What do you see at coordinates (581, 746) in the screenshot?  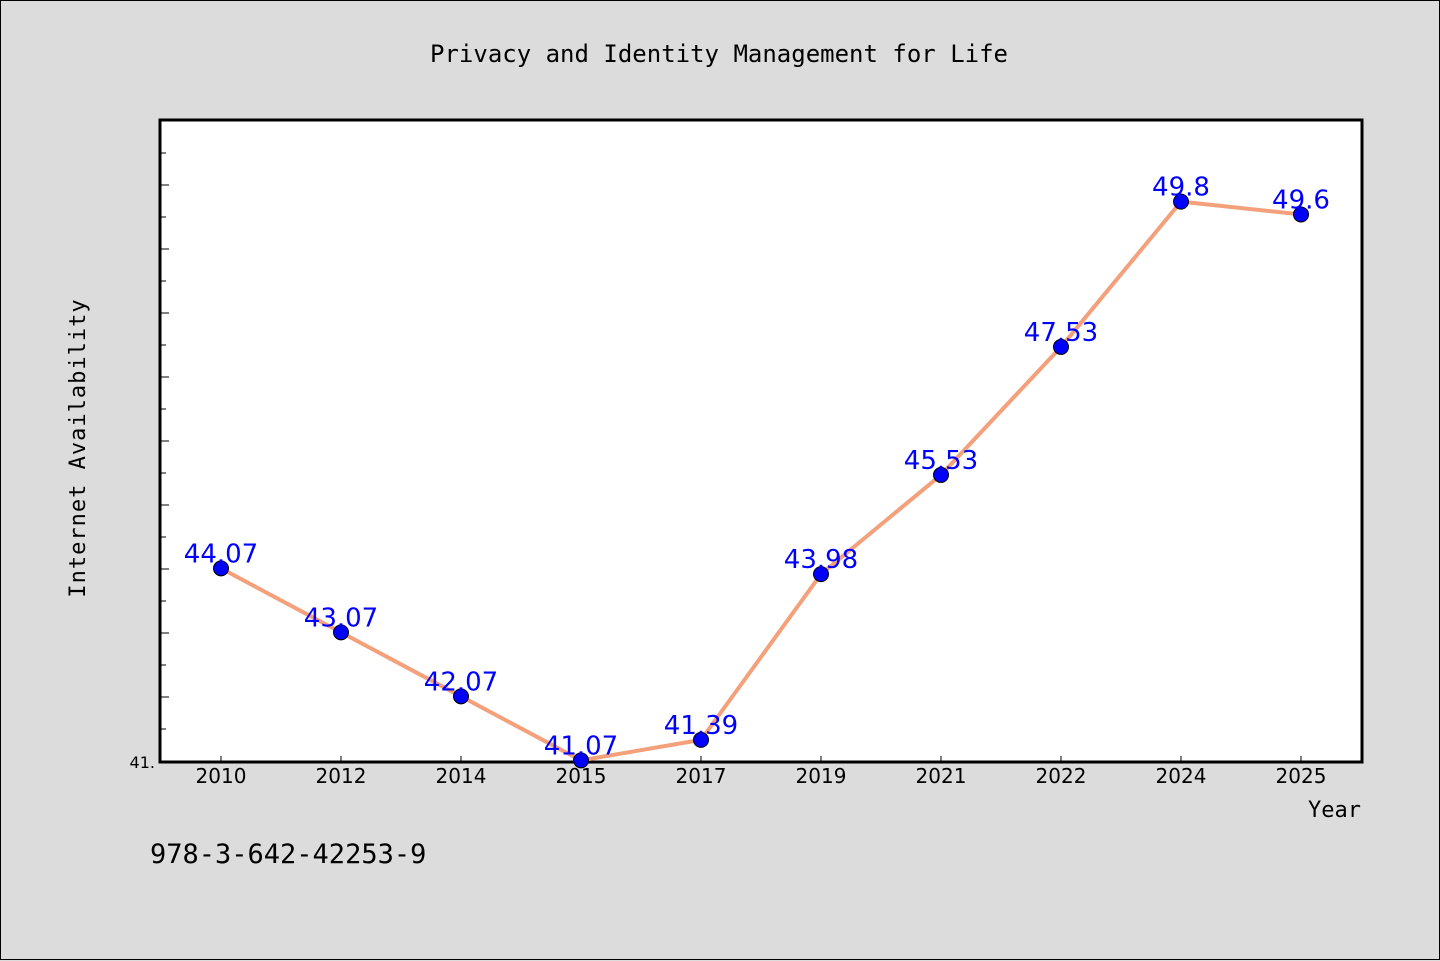 I see `data-label: 41.07` at bounding box center [581, 746].